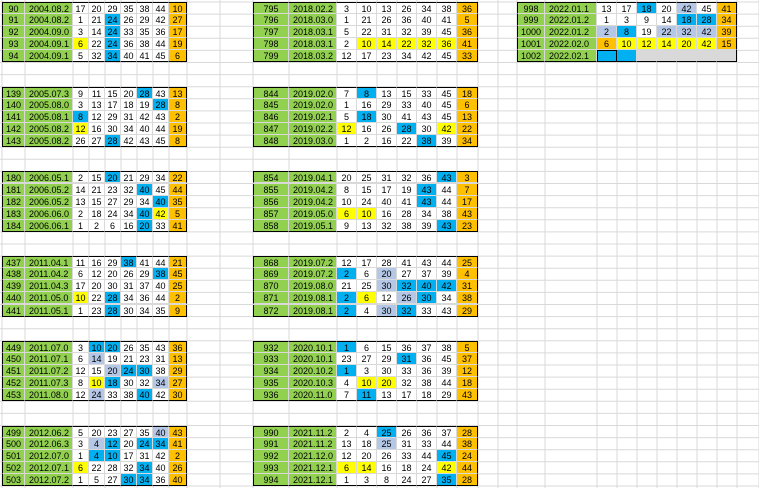  I want to click on draw-date-cell: 2022.02.0, so click(571, 44).